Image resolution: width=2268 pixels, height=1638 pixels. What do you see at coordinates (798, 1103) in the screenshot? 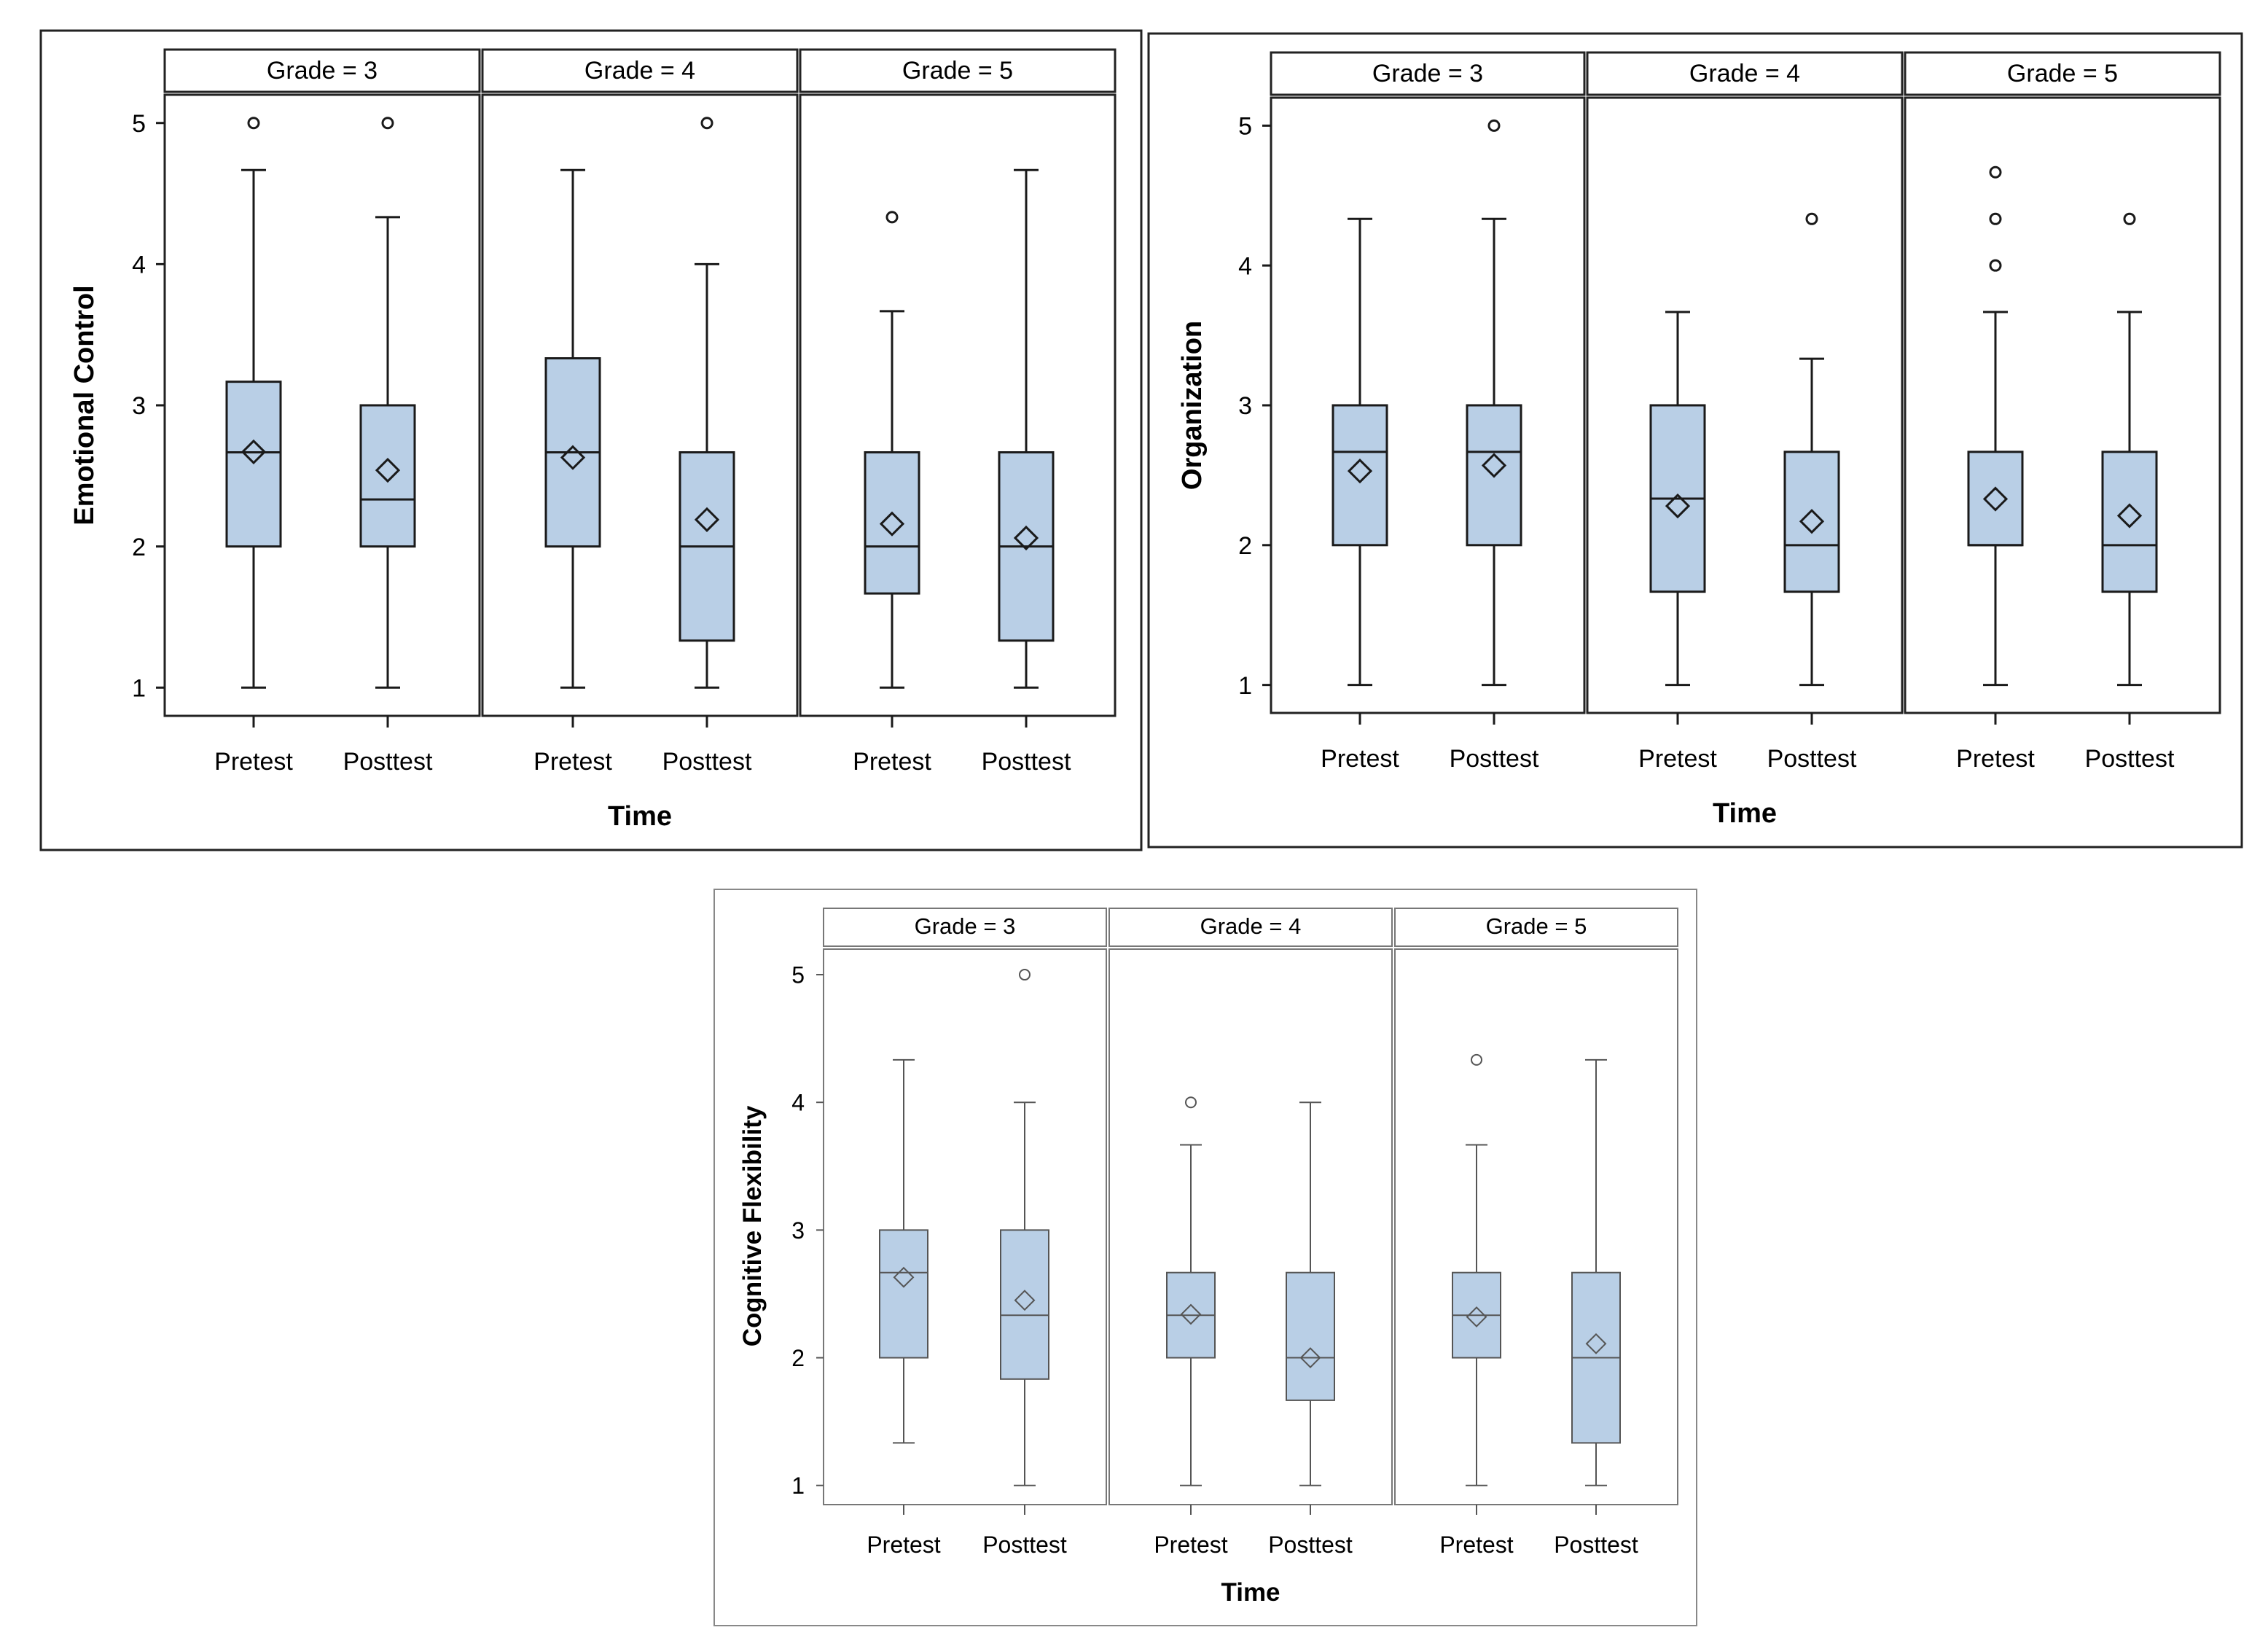
I see `y-tick-label: 4` at bounding box center [798, 1103].